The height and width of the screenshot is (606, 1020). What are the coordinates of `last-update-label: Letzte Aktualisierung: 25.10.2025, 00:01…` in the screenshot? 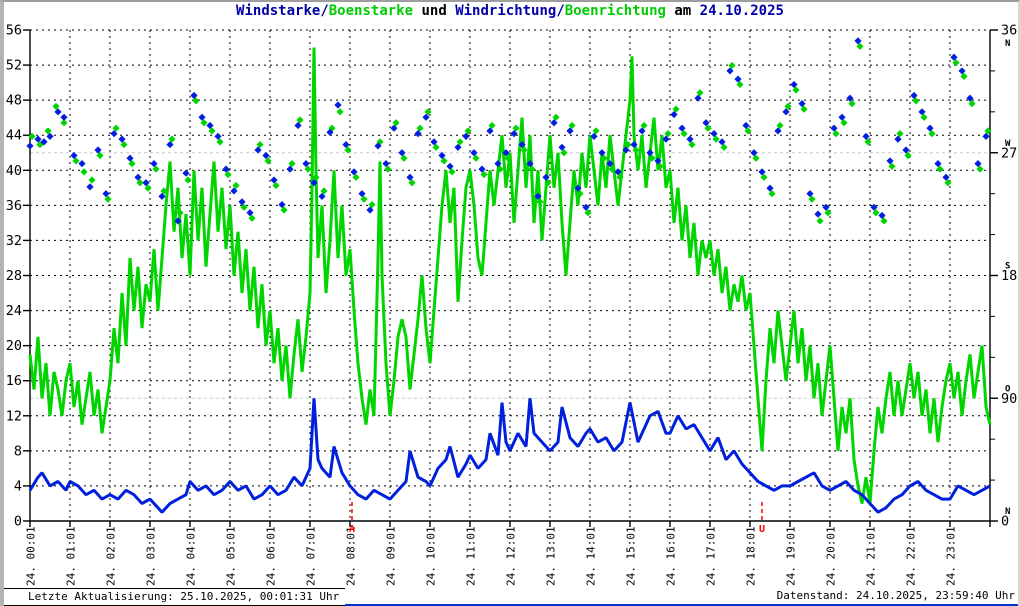 It's located at (183, 597).